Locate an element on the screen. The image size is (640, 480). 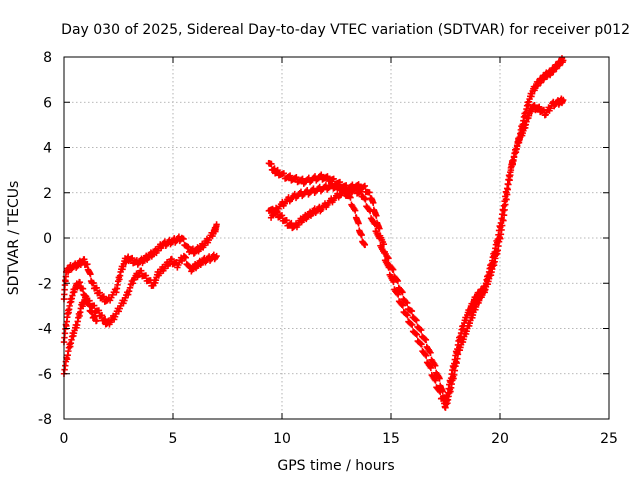
x-tick-label: 0 is located at coordinates (64, 439).